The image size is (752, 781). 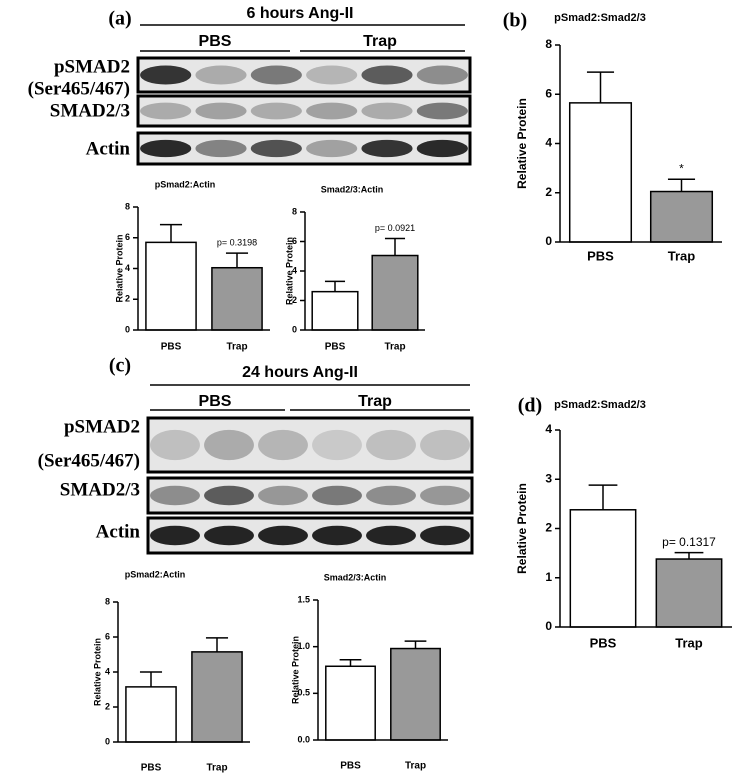 I want to click on y-tick-label: 1, so click(x=548, y=577).